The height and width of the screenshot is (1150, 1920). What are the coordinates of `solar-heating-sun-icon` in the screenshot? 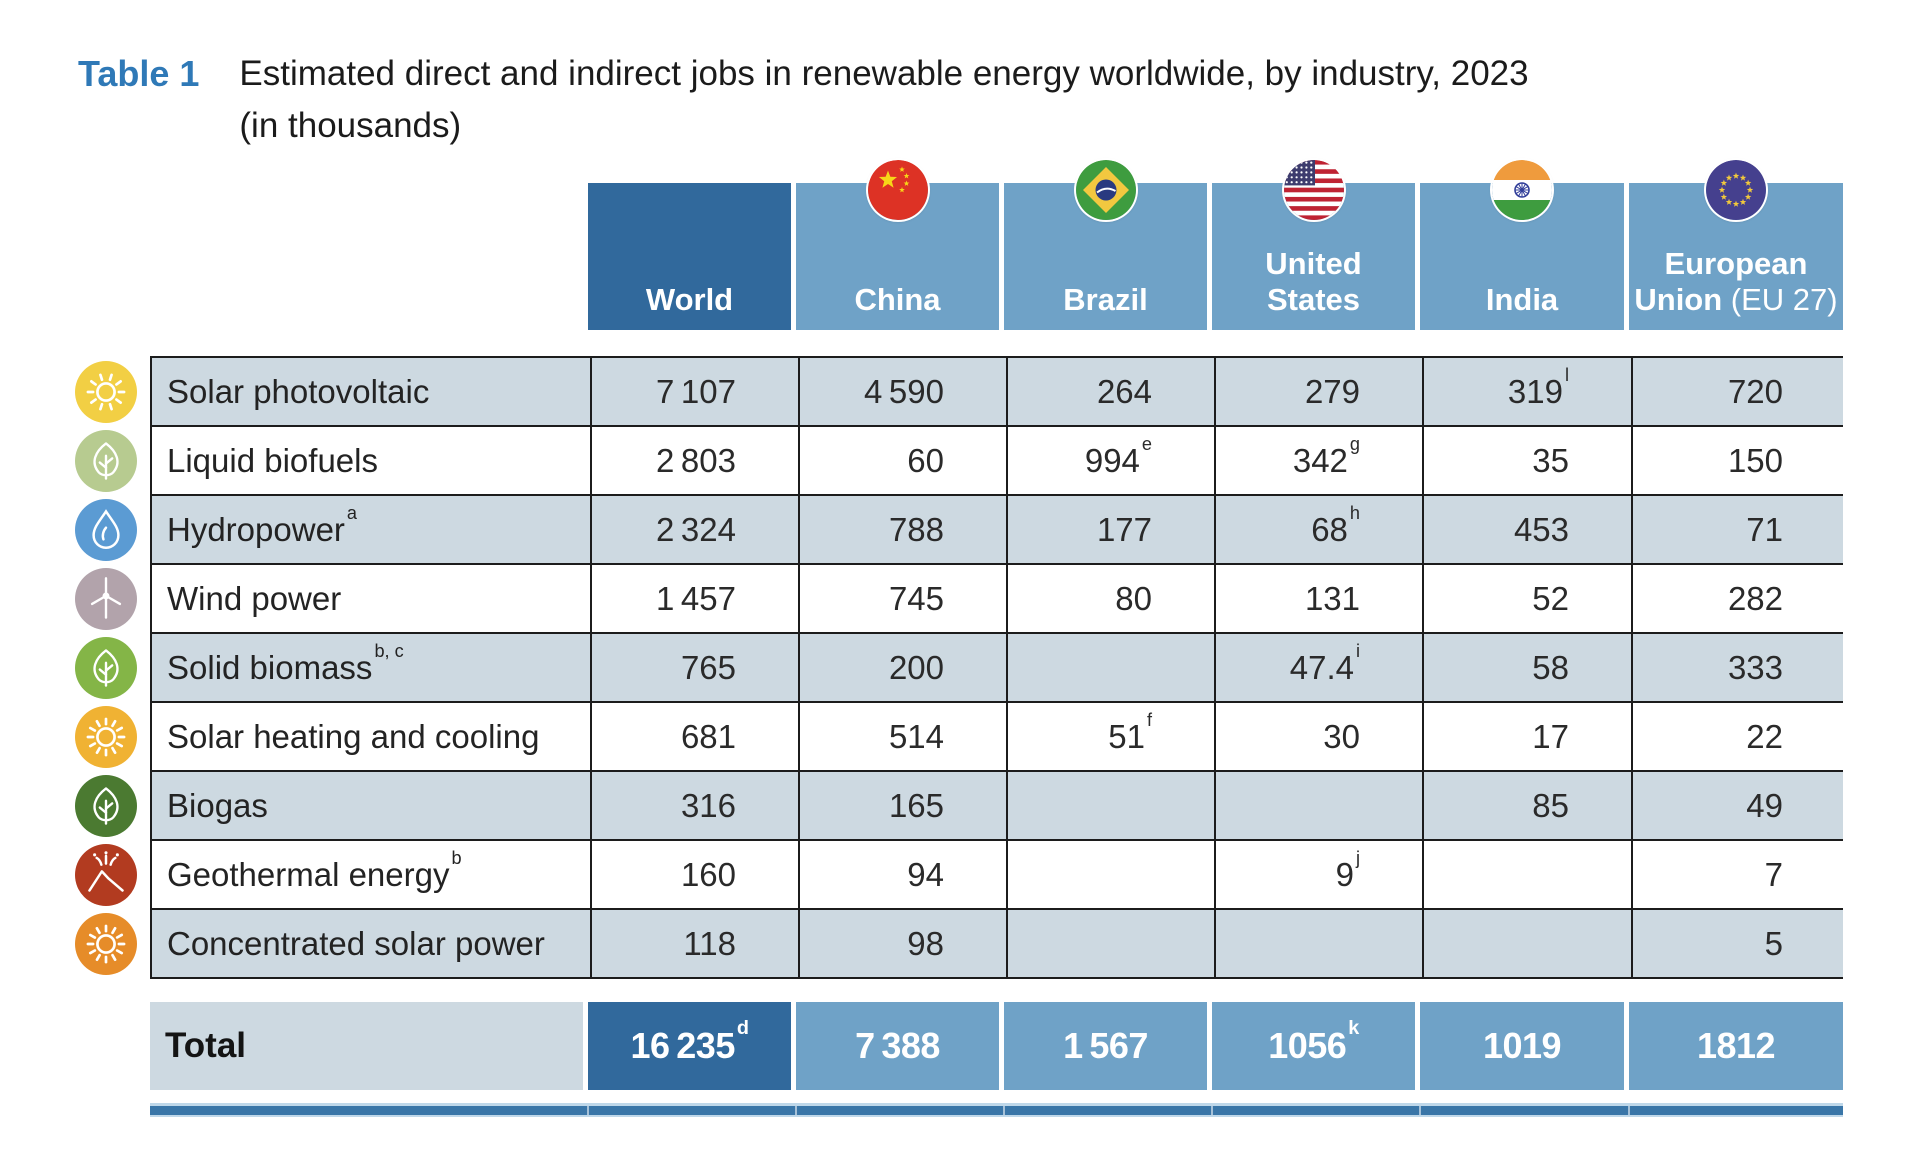 It's located at (106, 736).